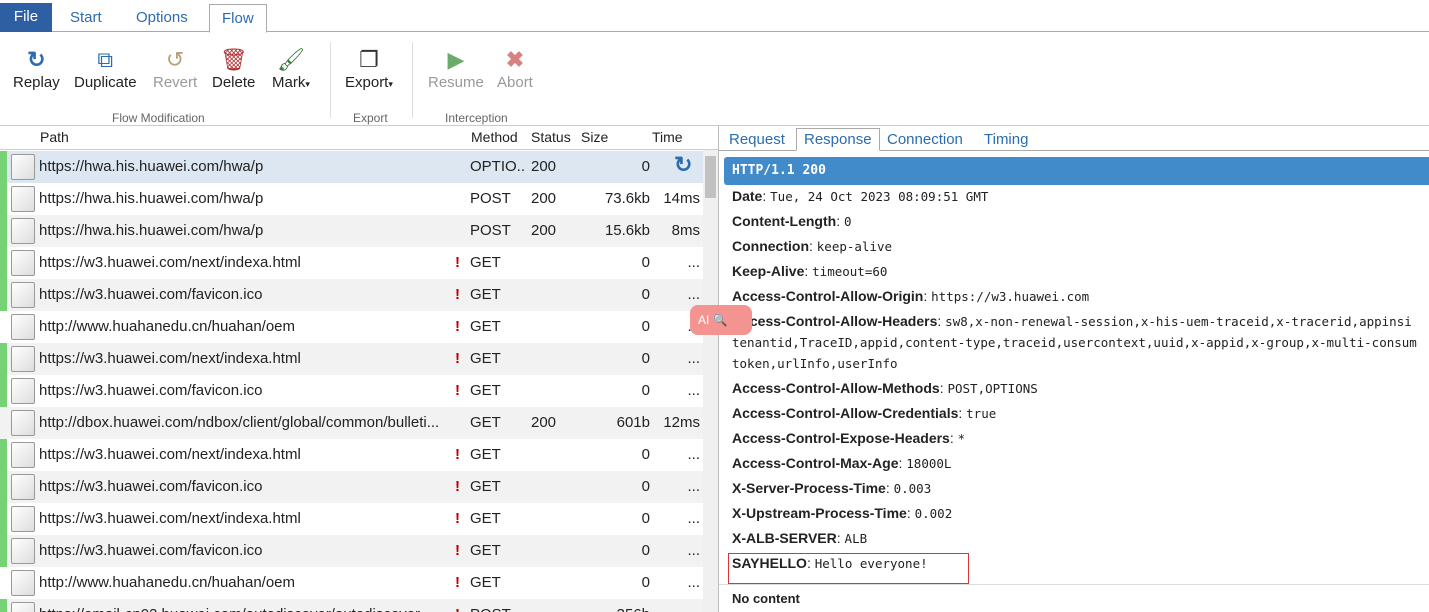 This screenshot has height=612, width=1429. I want to click on header-name: X-Server-Process-Time, so click(809, 488).